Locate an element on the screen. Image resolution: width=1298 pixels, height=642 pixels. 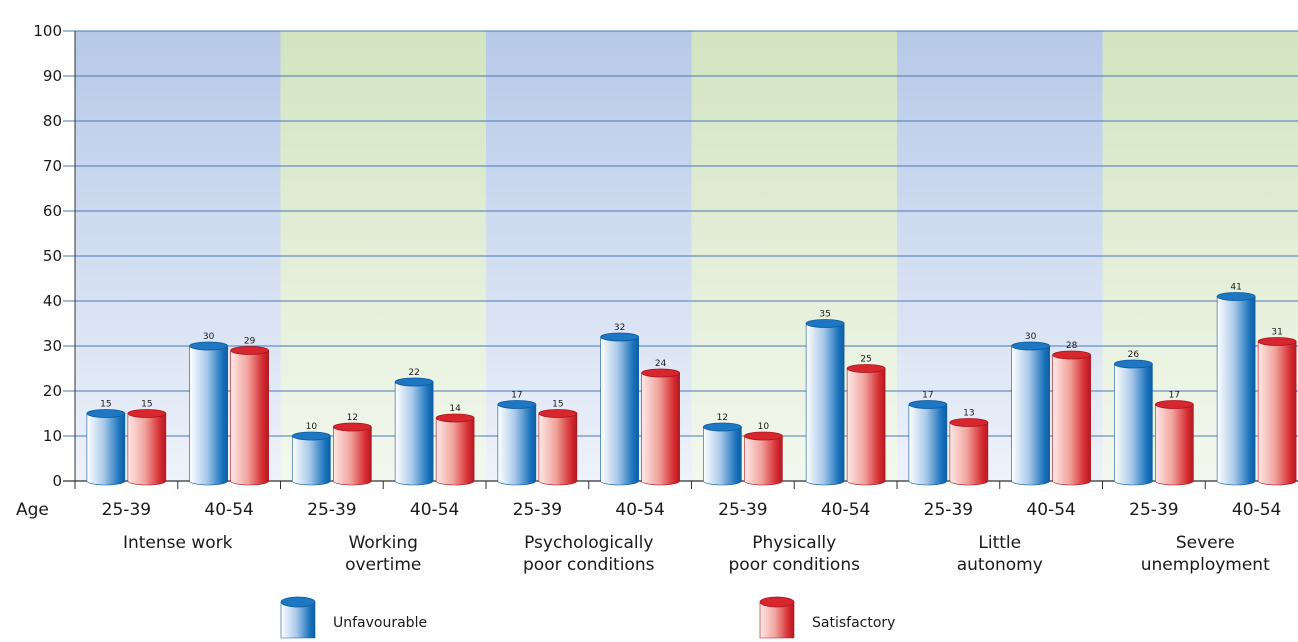
bar-satisfactory-0: 15 is located at coordinates (147, 443).